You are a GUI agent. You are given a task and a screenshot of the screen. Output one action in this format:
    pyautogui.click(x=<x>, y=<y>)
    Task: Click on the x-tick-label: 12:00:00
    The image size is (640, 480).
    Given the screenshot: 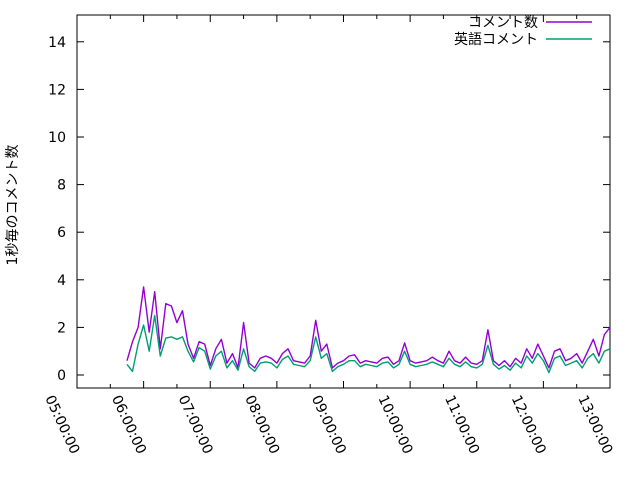 What is the action you would take?
    pyautogui.click(x=528, y=425)
    